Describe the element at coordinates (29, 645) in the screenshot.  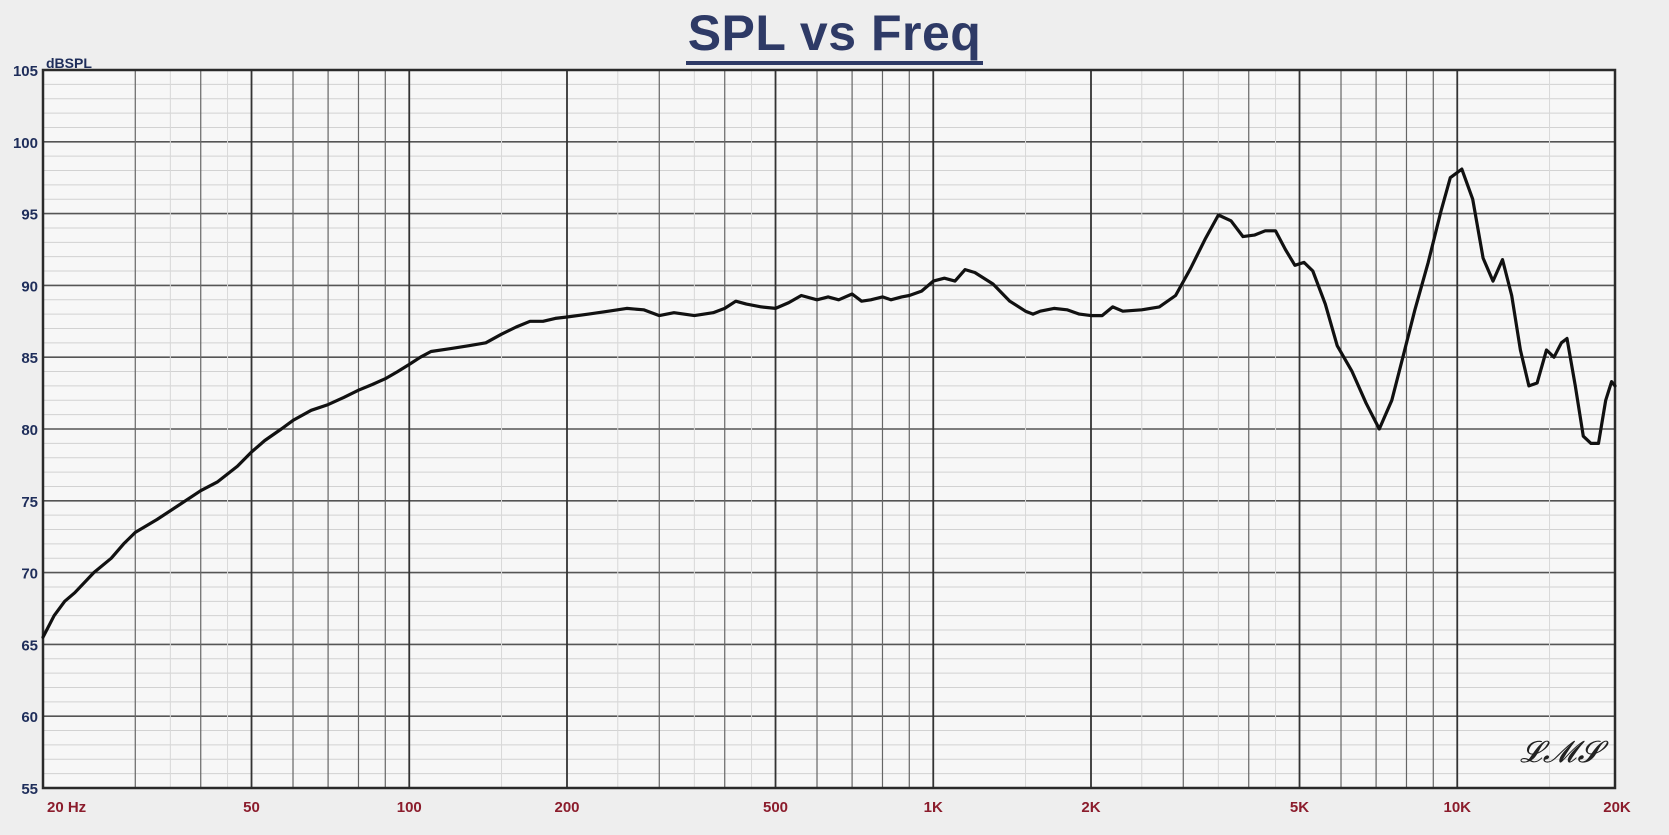
I see `y-tick-label: 65` at that location.